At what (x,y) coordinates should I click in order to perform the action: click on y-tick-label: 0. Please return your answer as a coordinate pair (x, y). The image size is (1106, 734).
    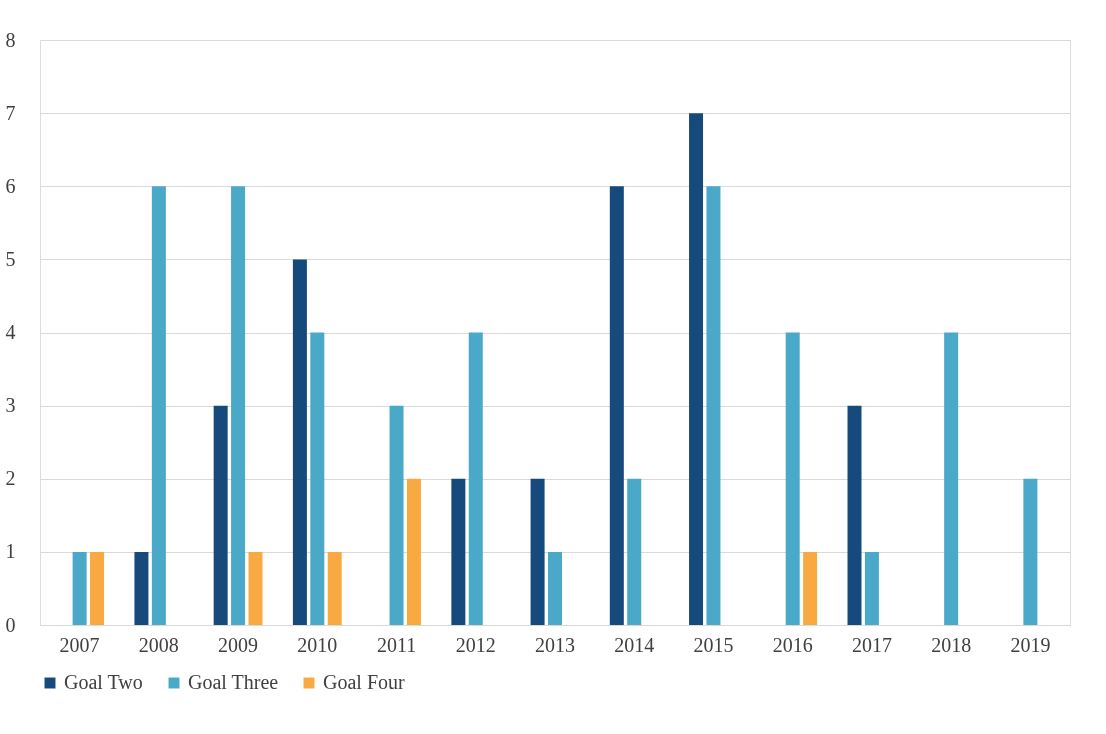
    Looking at the image, I should click on (10, 624).